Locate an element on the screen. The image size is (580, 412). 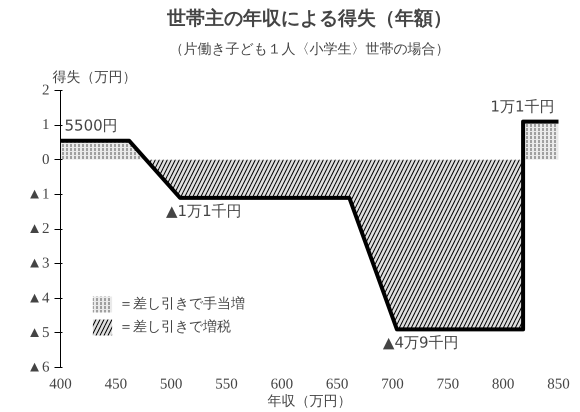
y-tick-label: ▲6 is located at coordinates (38, 368).